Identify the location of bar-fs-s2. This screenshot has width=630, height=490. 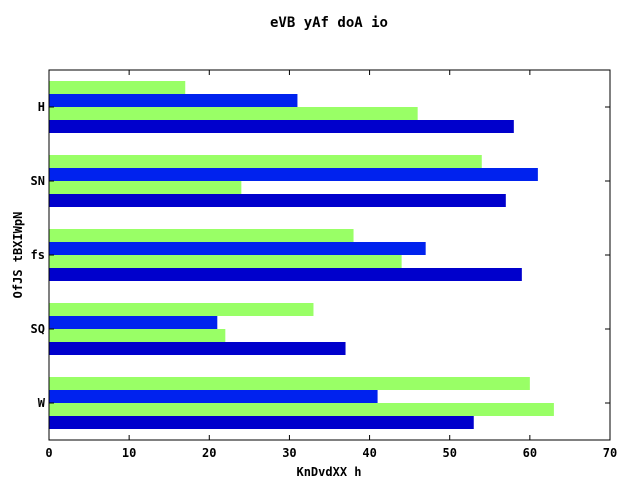
(225, 261).